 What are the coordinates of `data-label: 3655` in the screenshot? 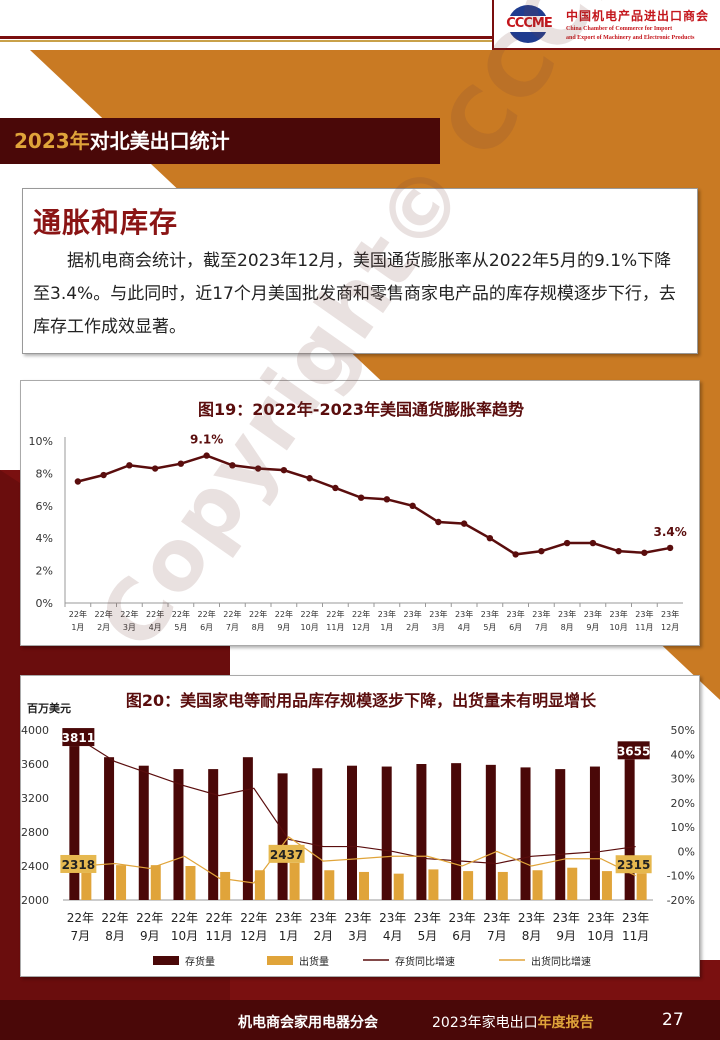 It's located at (633, 751).